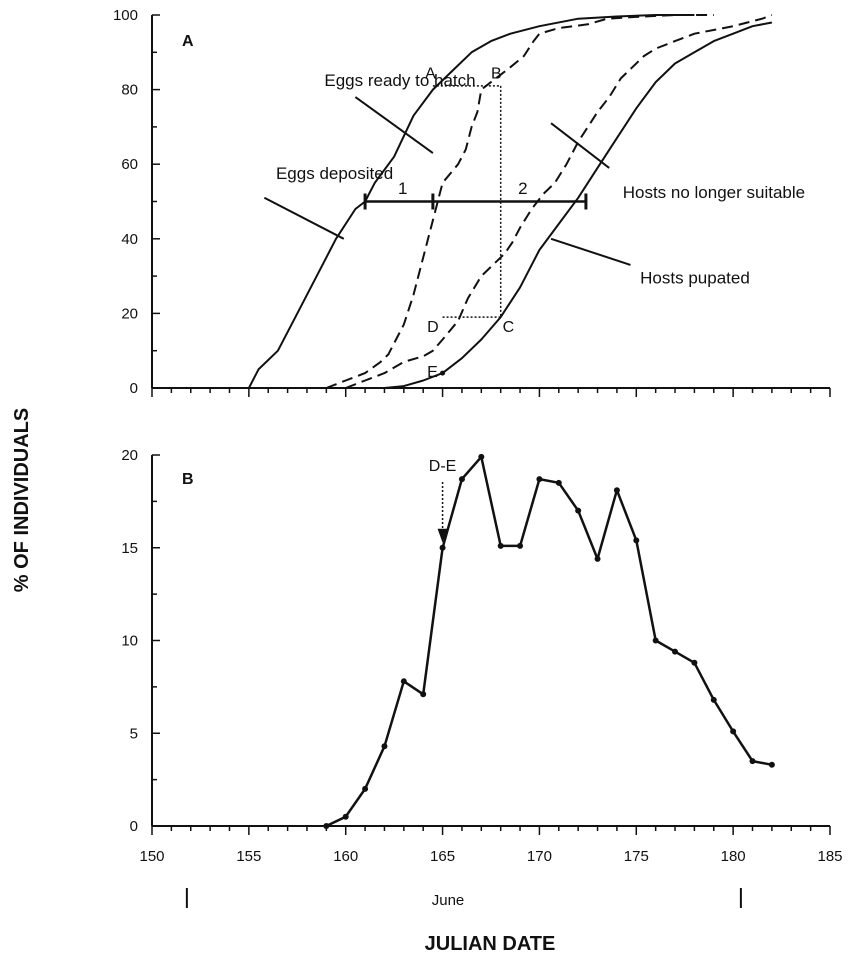 Image resolution: width=858 pixels, height=965 pixels. I want to click on annotation-eggs-ready-to-hatch: Eggs ready to hatch, so click(399, 80).